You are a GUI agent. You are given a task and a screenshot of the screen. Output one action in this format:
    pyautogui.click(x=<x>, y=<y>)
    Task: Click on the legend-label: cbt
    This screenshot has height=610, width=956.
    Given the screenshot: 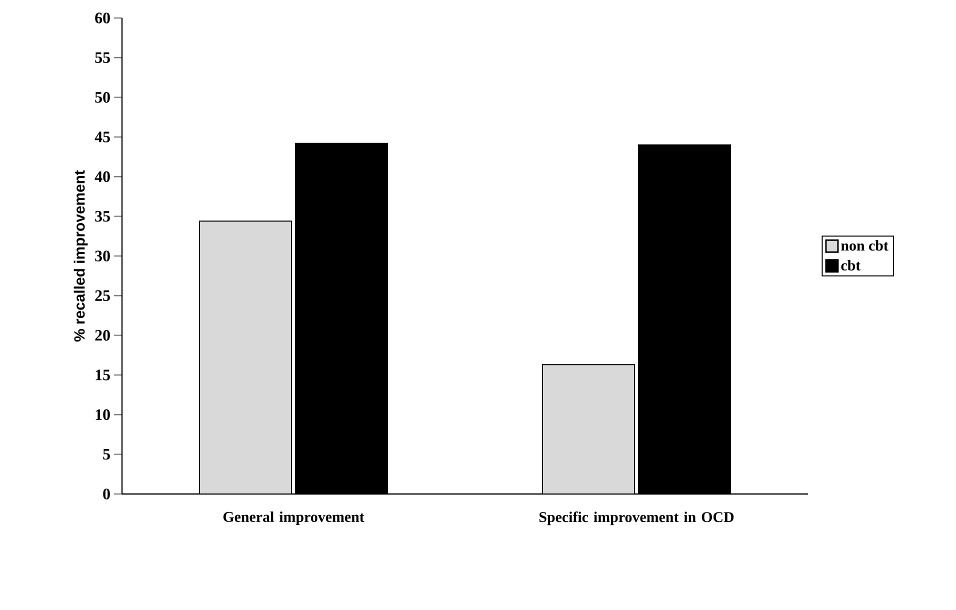 What is the action you would take?
    pyautogui.click(x=851, y=265)
    